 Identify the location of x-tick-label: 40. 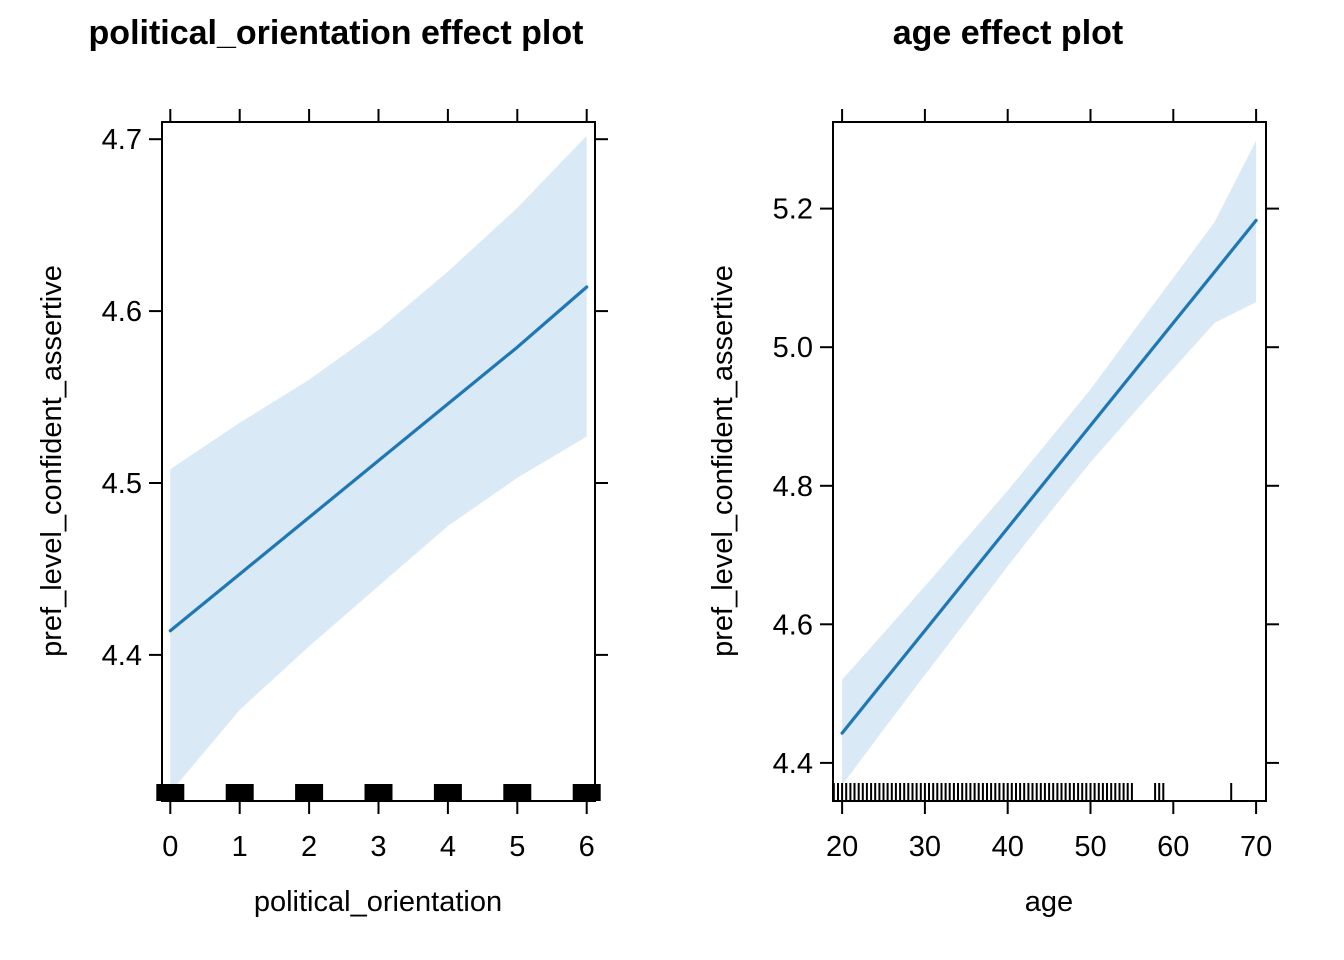
(1008, 847).